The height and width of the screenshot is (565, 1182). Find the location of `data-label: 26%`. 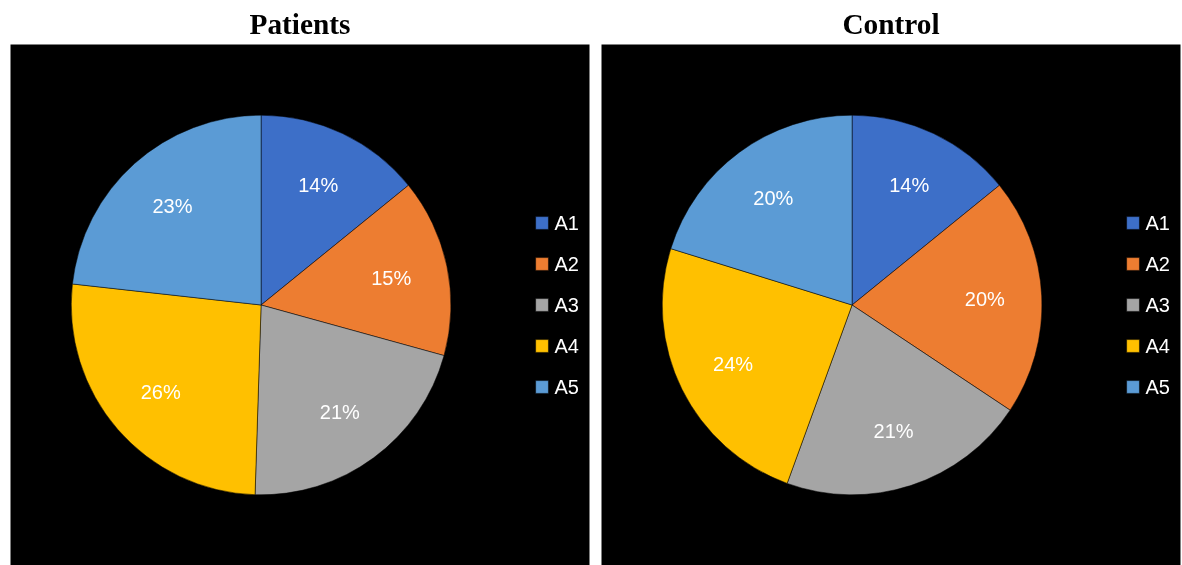

data-label: 26% is located at coordinates (160, 392).